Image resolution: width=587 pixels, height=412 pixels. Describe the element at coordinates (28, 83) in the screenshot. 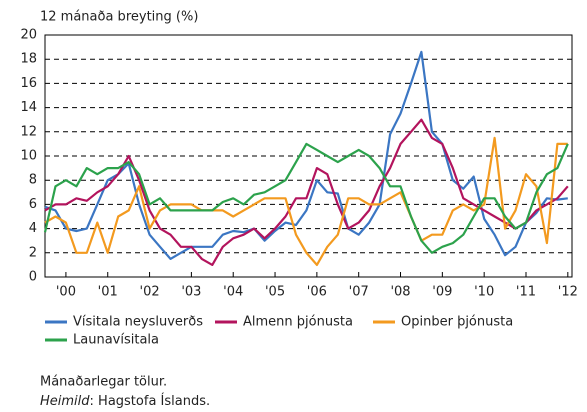

I see `y-tick-label: 16` at that location.